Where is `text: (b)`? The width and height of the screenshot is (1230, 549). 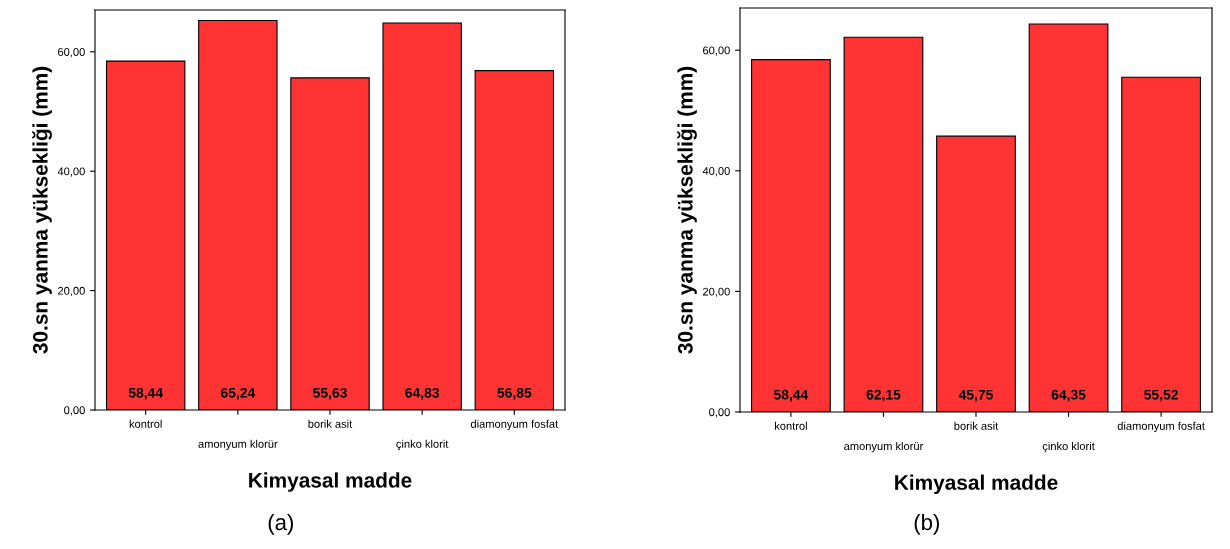
text: (b) is located at coordinates (926, 524).